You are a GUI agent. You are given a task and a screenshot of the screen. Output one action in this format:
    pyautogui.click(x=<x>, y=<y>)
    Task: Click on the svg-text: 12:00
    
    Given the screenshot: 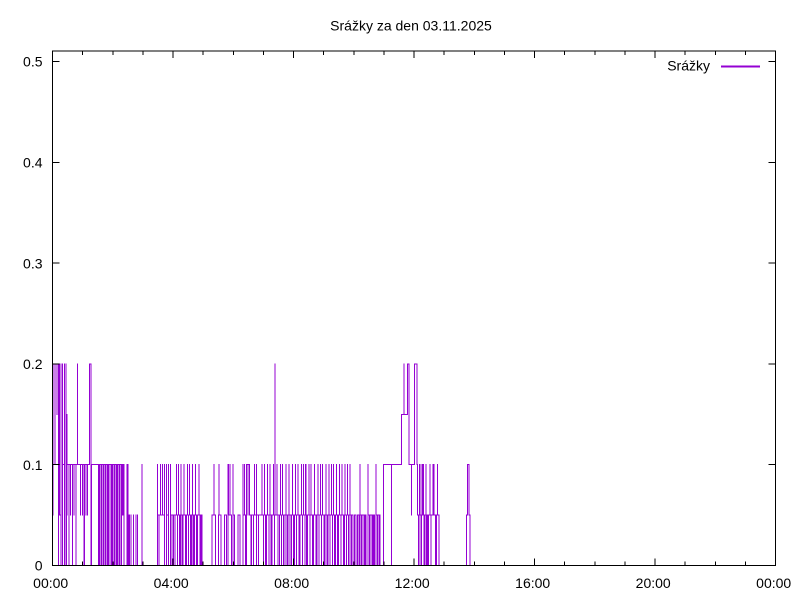 What is the action you would take?
    pyautogui.click(x=412, y=583)
    